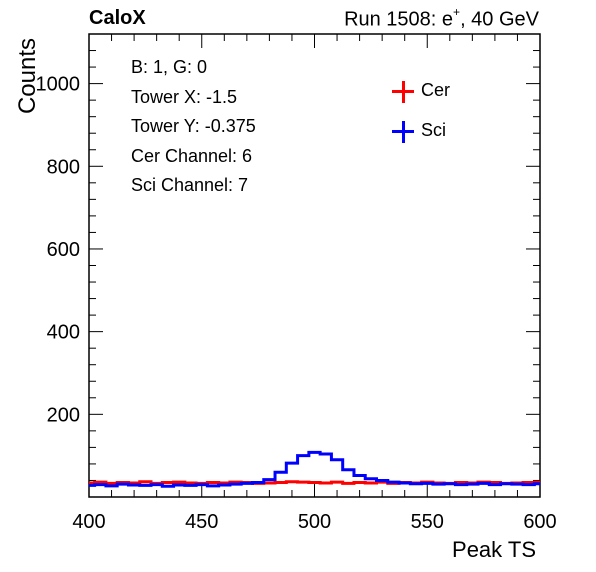 The image size is (596, 572). I want to click on x-tick-label: 400, so click(88, 522).